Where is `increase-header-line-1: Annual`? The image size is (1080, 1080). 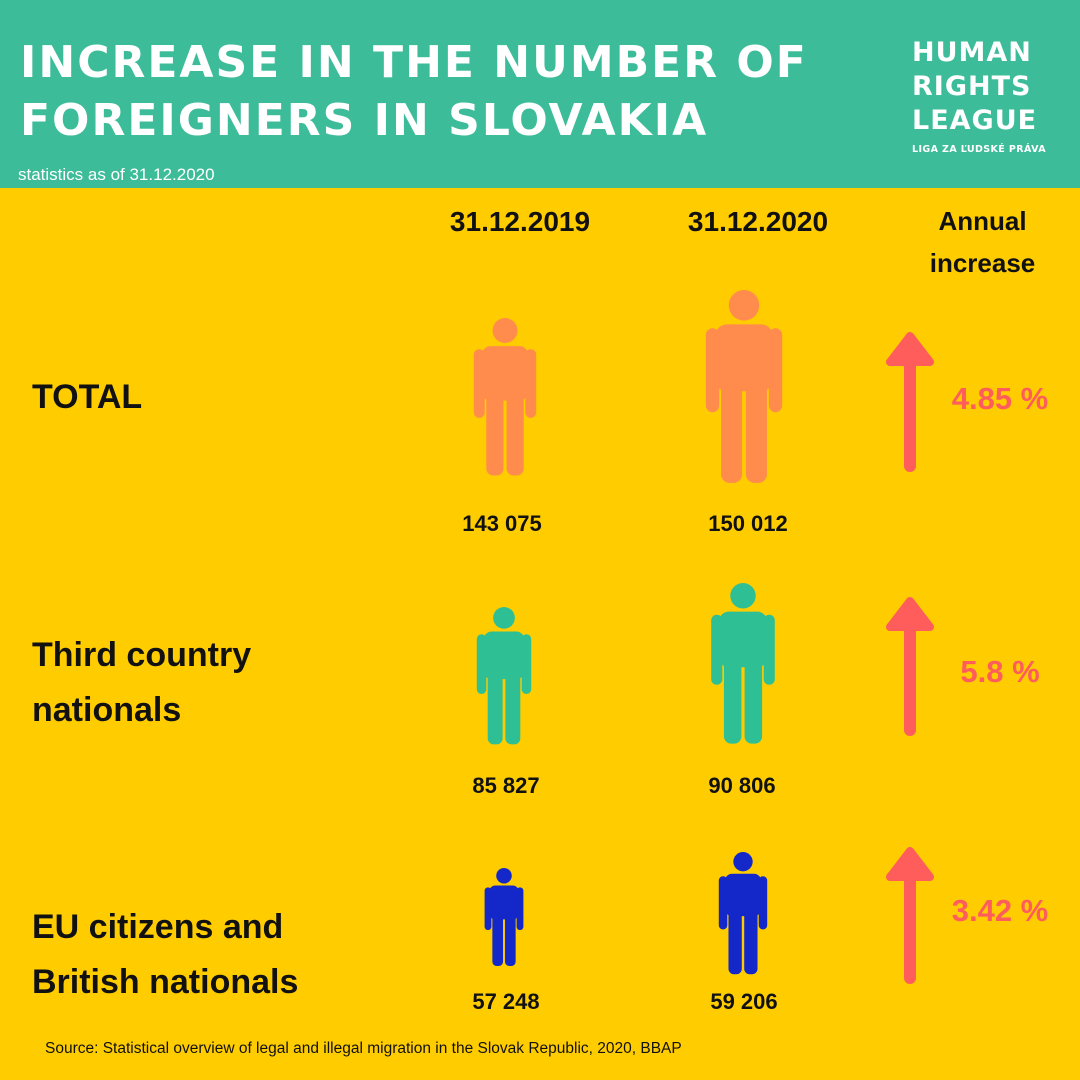 increase-header-line-1: Annual is located at coordinates (982, 221).